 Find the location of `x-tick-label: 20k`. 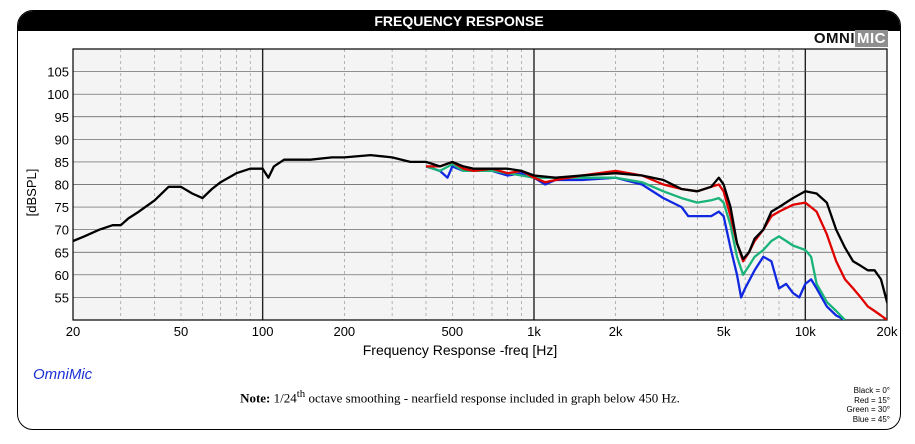

x-tick-label: 20k is located at coordinates (887, 331).